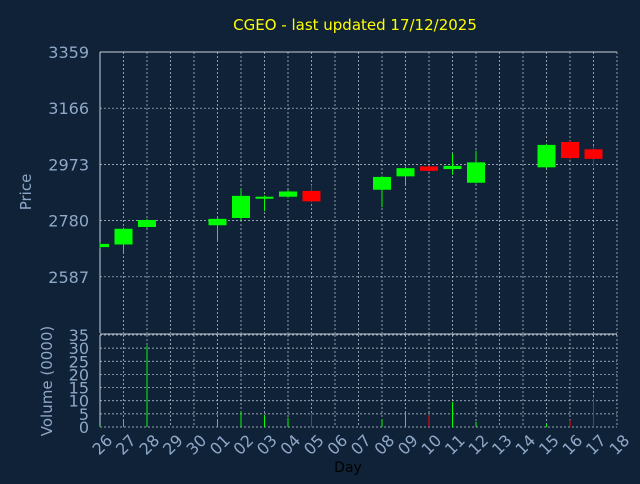  I want to click on chart-title: CGEO - last updated 17/12/2025, so click(355, 25).